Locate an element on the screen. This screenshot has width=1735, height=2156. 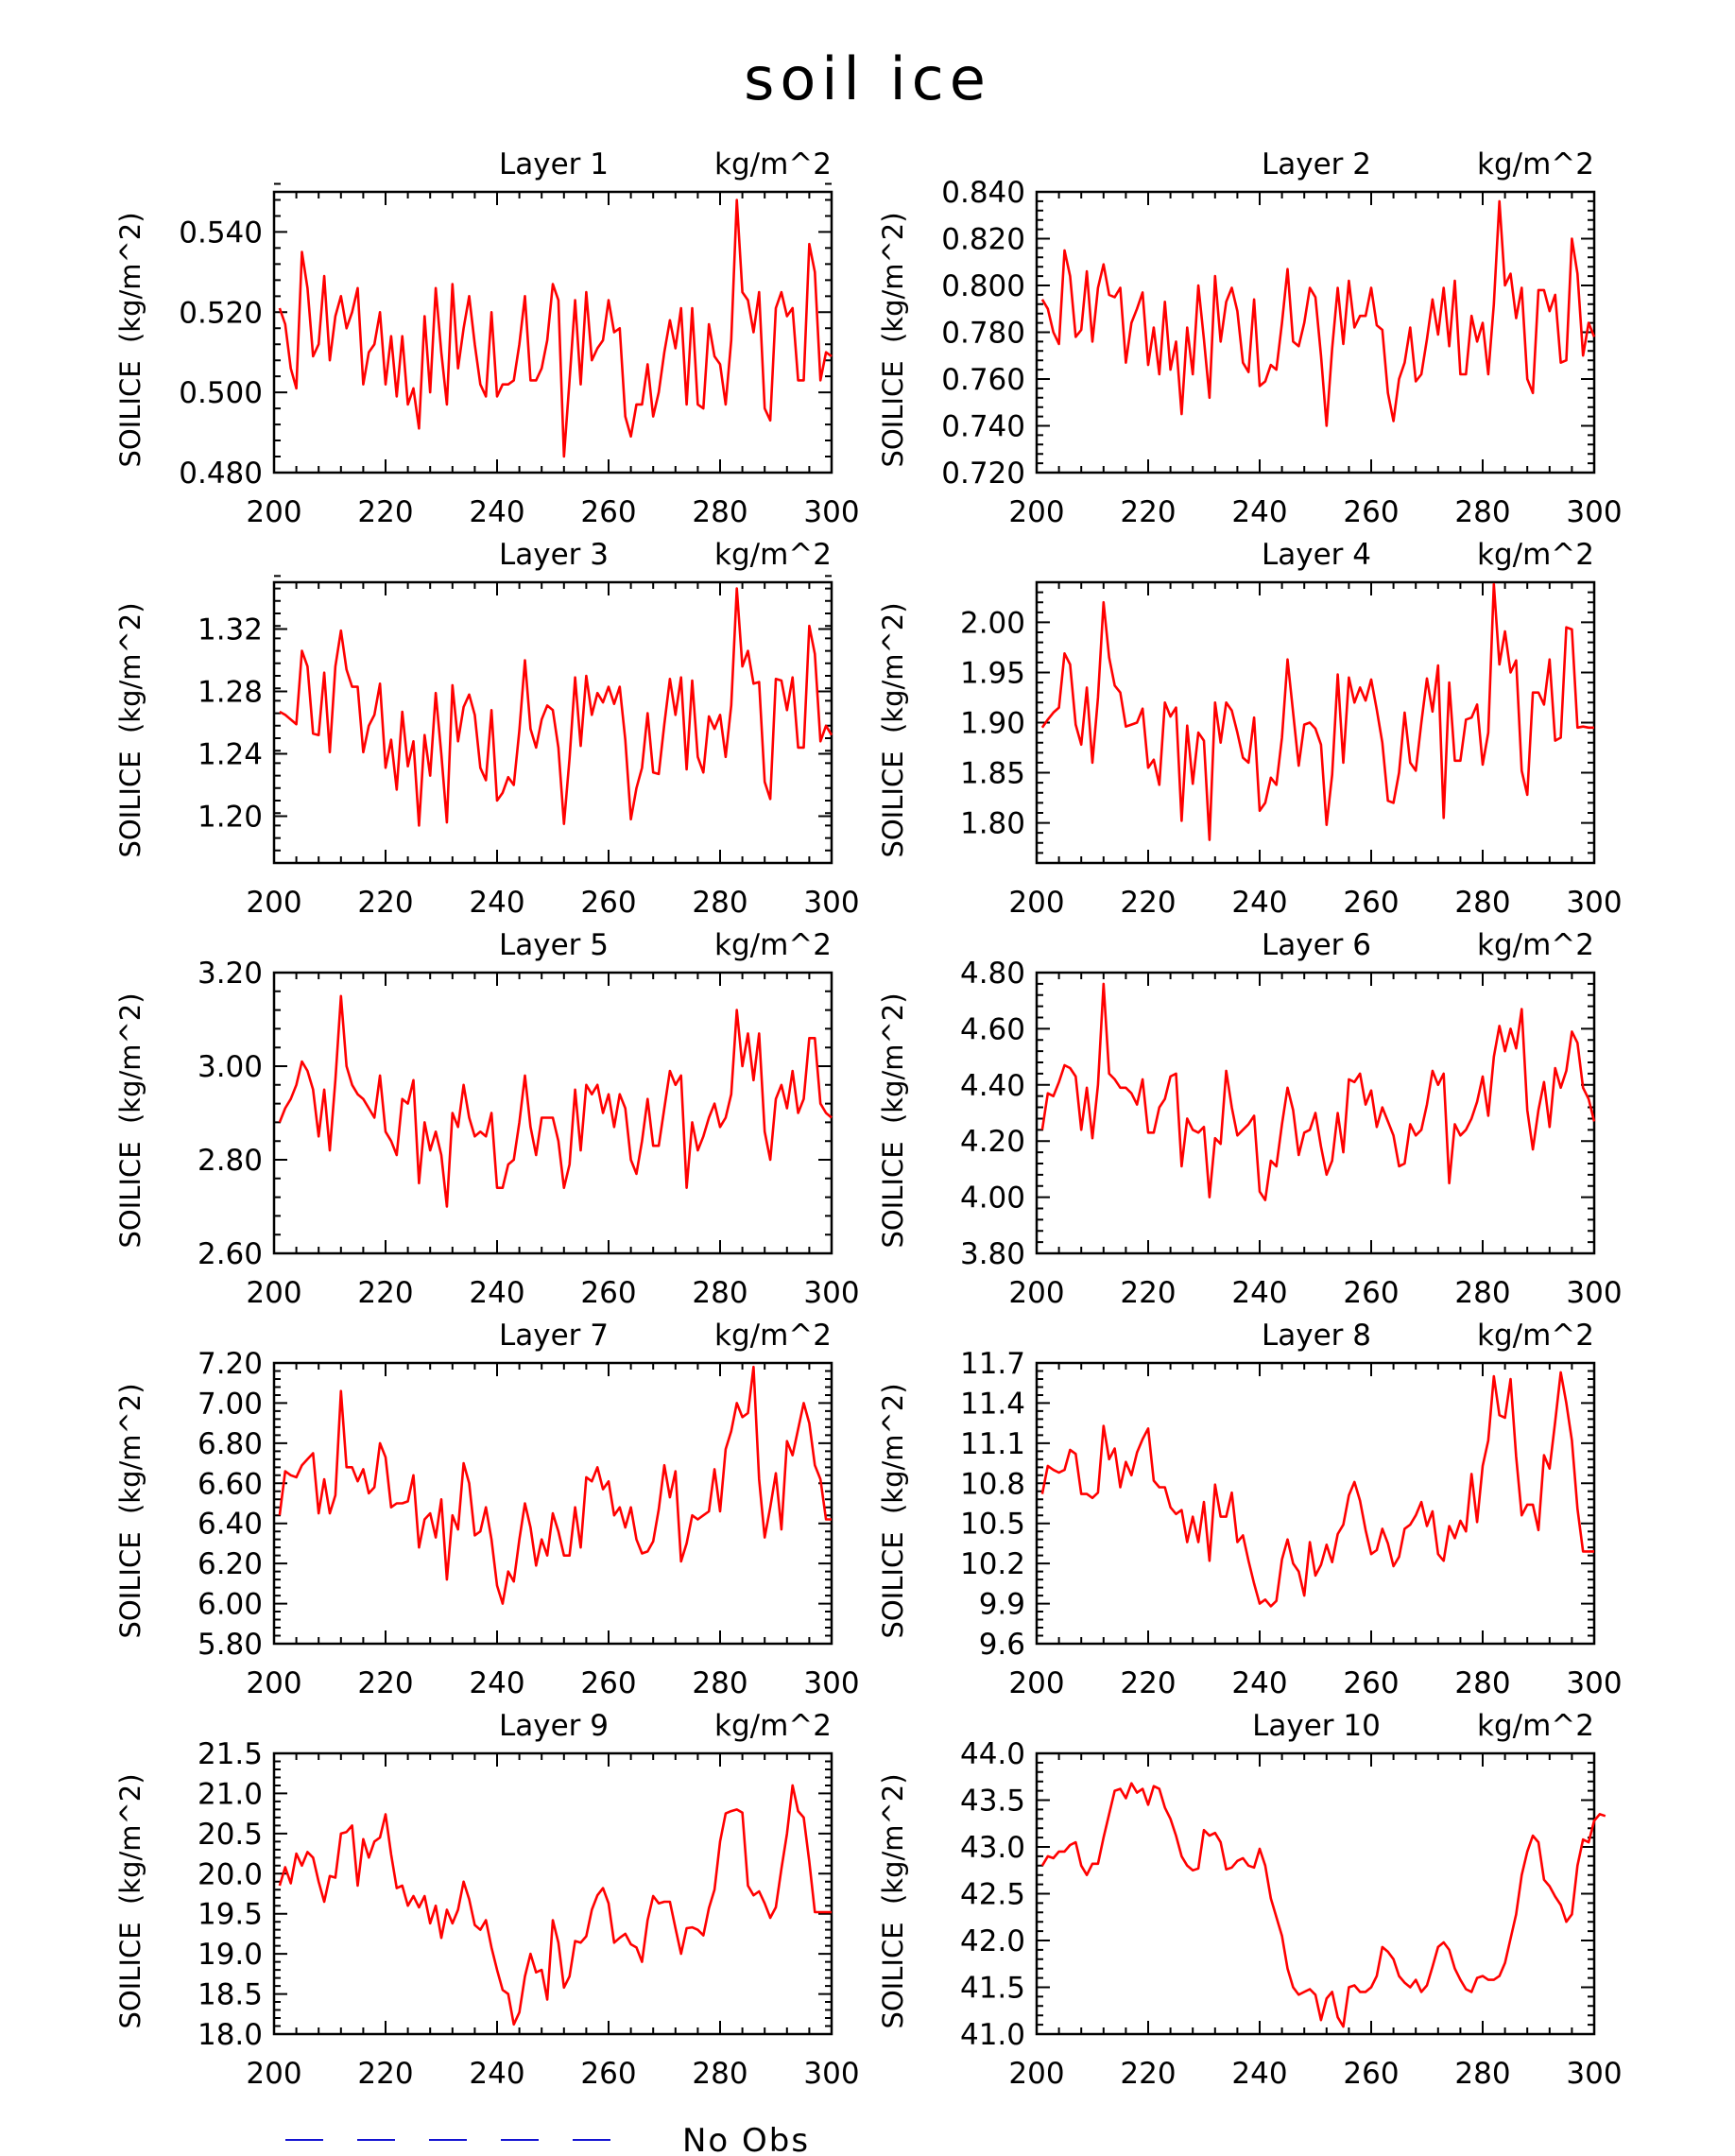
y-tick-label: 1.95 is located at coordinates (992, 673).